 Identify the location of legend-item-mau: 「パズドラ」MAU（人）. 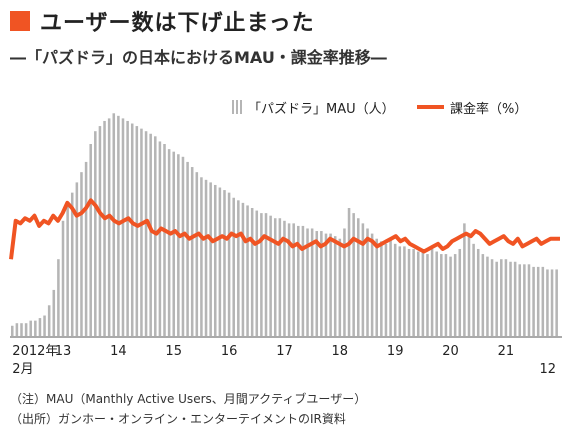
(313, 108).